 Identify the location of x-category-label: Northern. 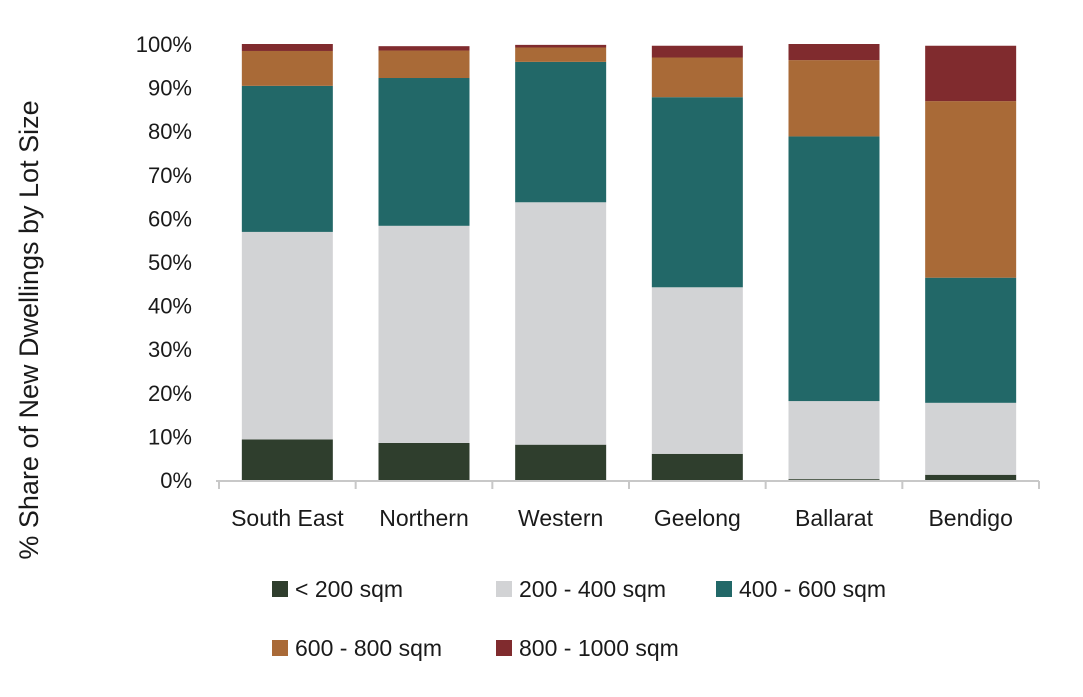
(423, 518).